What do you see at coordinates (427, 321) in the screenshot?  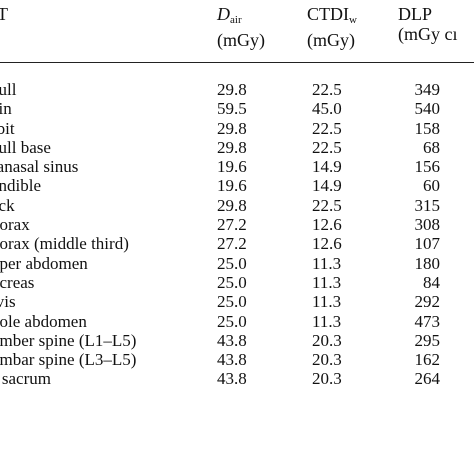 I see `cell-dlp: 473` at bounding box center [427, 321].